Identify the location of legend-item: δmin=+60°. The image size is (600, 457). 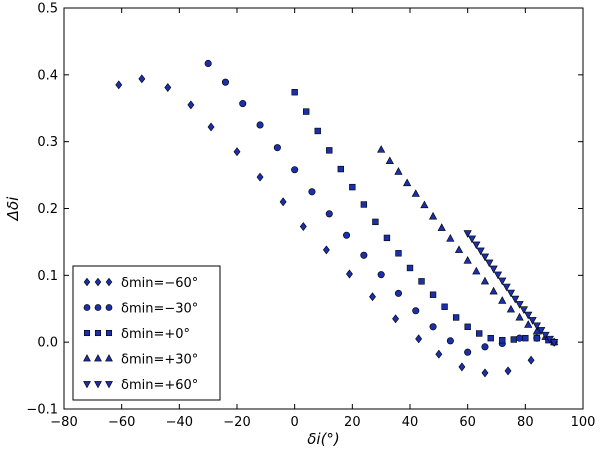
(140, 385).